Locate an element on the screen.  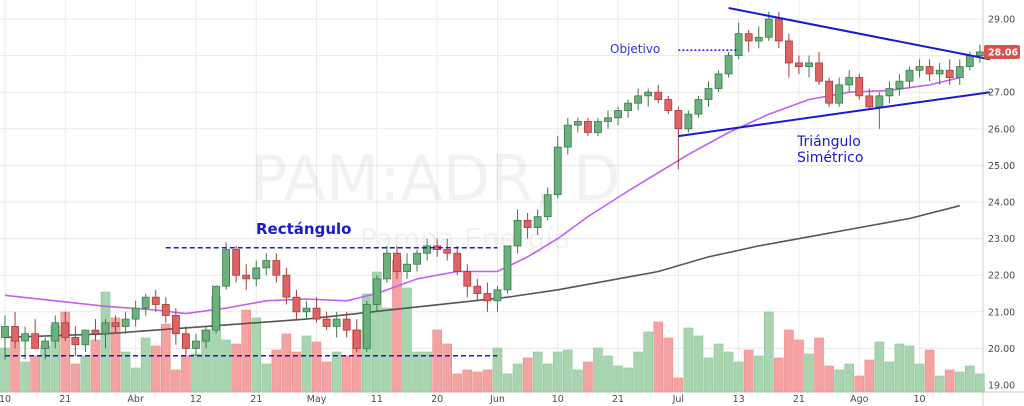
x-axis: 10 21 Abr 12 21 May 11 20 Jun 10 21 Jul 13 21 Ago 10 is located at coordinates (463, 399).